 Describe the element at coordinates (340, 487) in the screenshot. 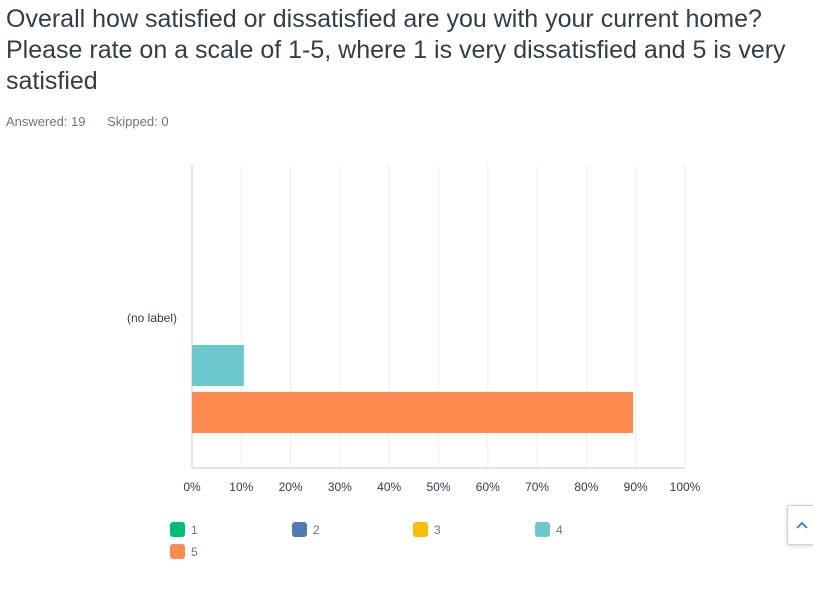

I see `x-tick-label: 30%` at that location.